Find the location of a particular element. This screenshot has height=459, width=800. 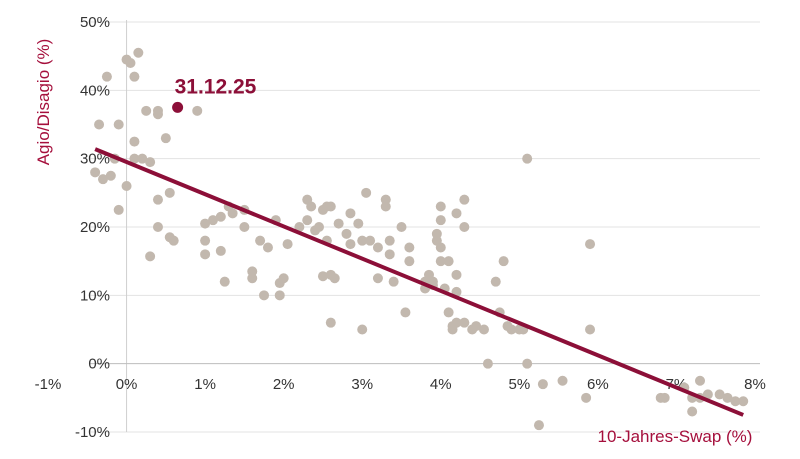

highlight-point is located at coordinates (178, 107).